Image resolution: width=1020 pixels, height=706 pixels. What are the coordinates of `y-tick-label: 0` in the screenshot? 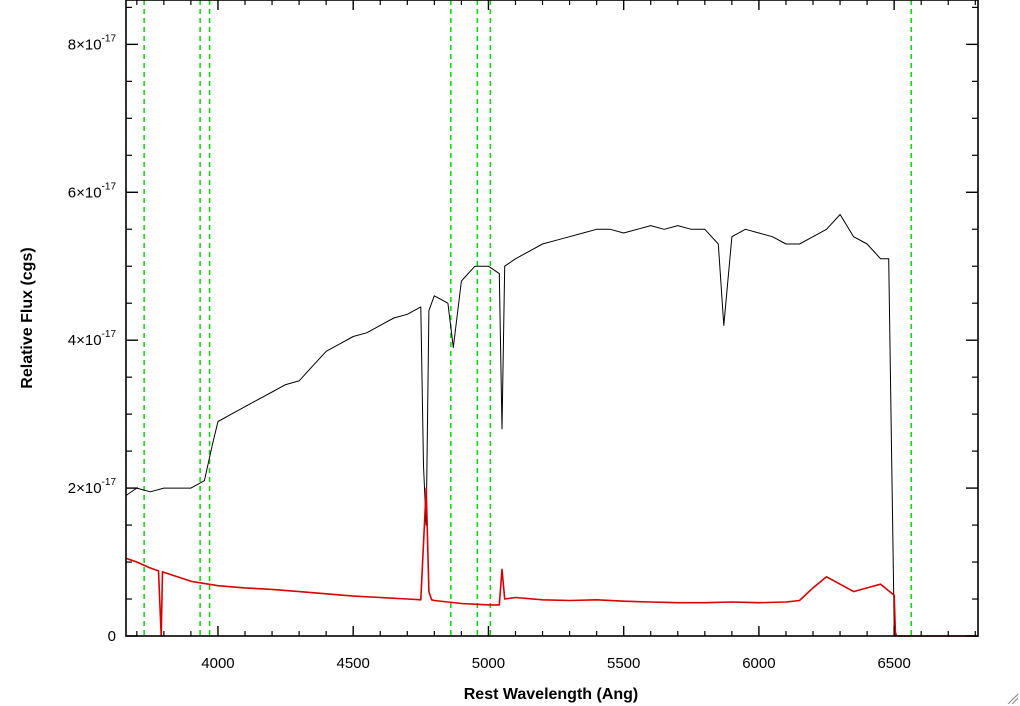 It's located at (112, 636).